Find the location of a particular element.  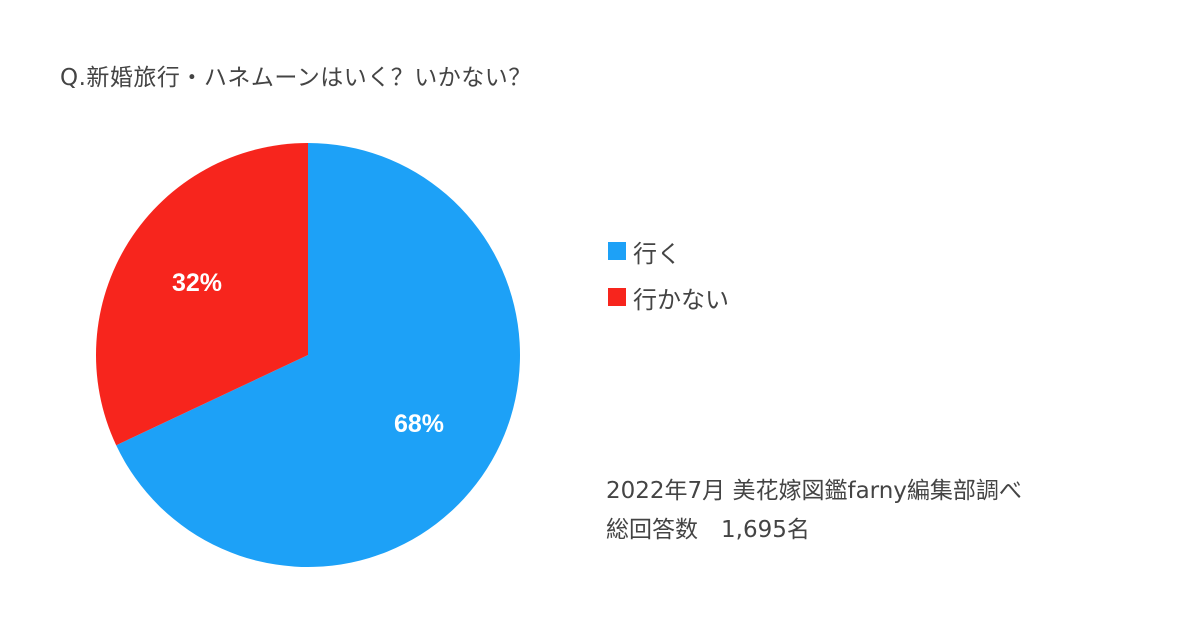

pie-slice-not-go is located at coordinates (202, 294).